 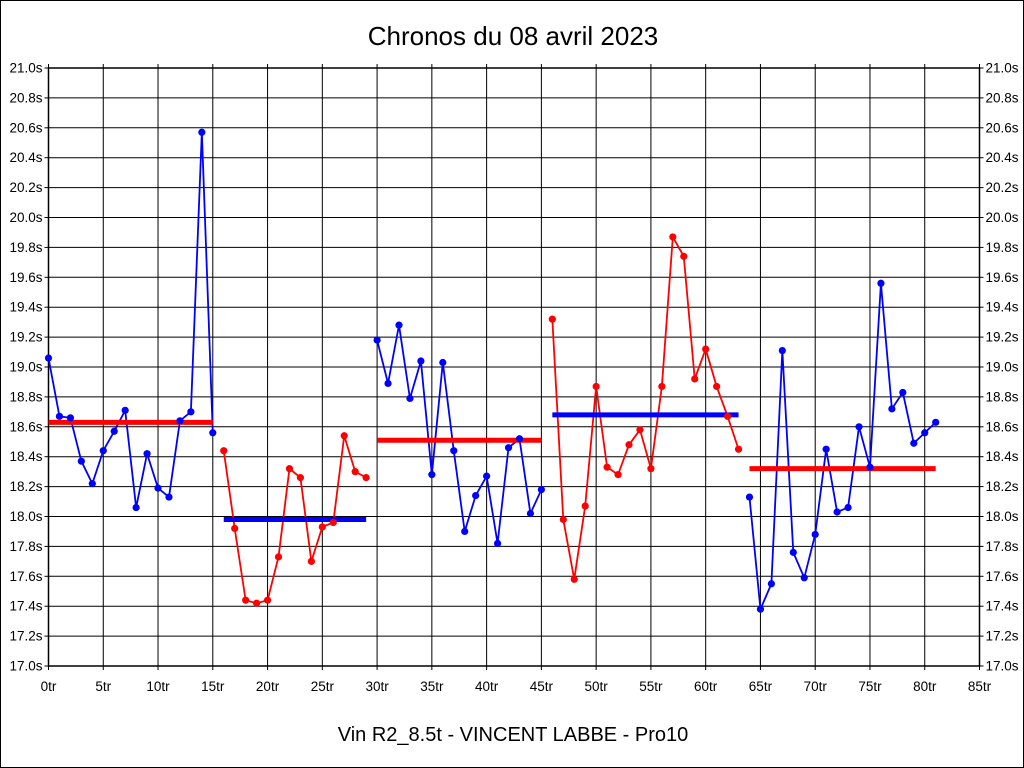 I want to click on y-axis-label-left: 21.0s, so click(x=25, y=68).